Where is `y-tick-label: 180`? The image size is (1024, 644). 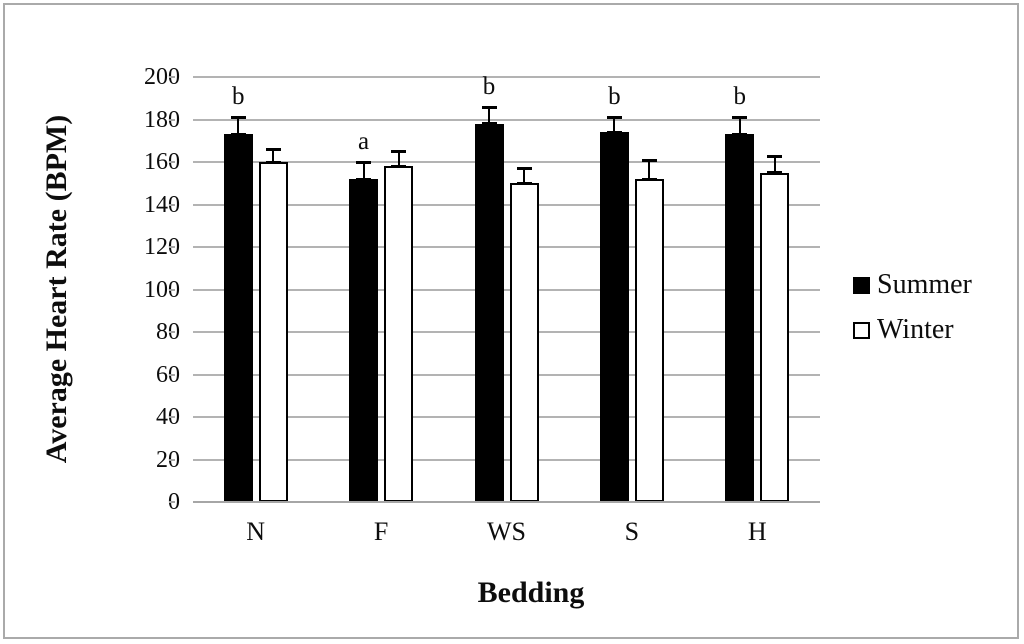 y-tick-label: 180 is located at coordinates (162, 119).